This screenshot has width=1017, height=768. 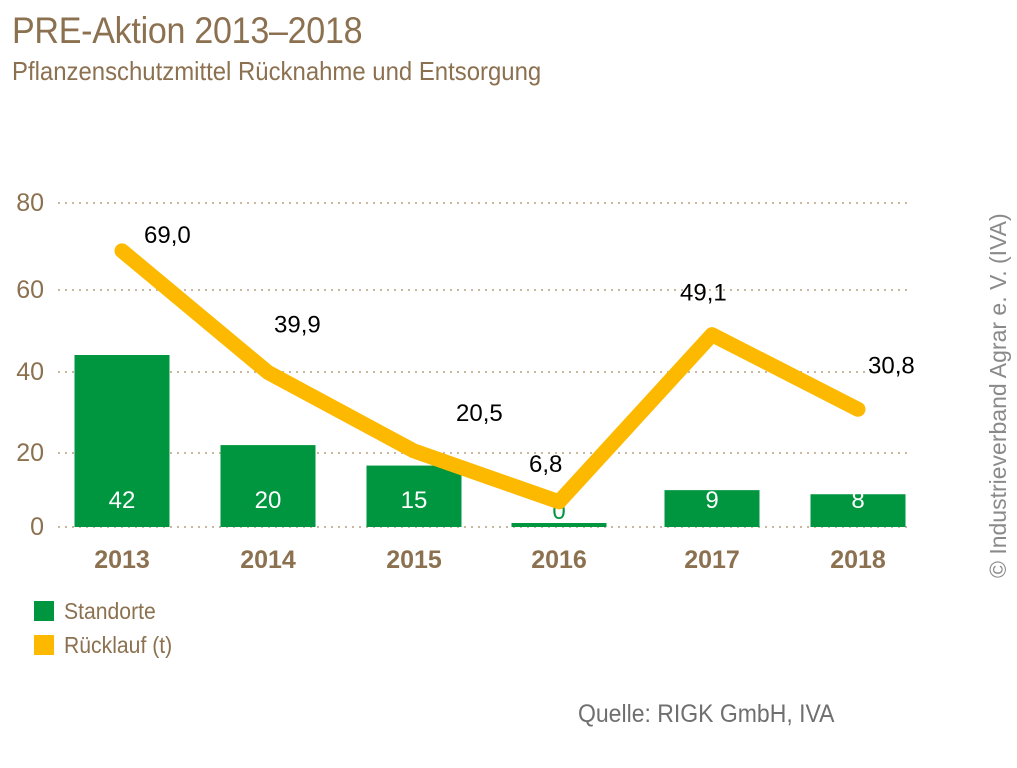 I want to click on line-value-label: 39,9, so click(x=297, y=324).